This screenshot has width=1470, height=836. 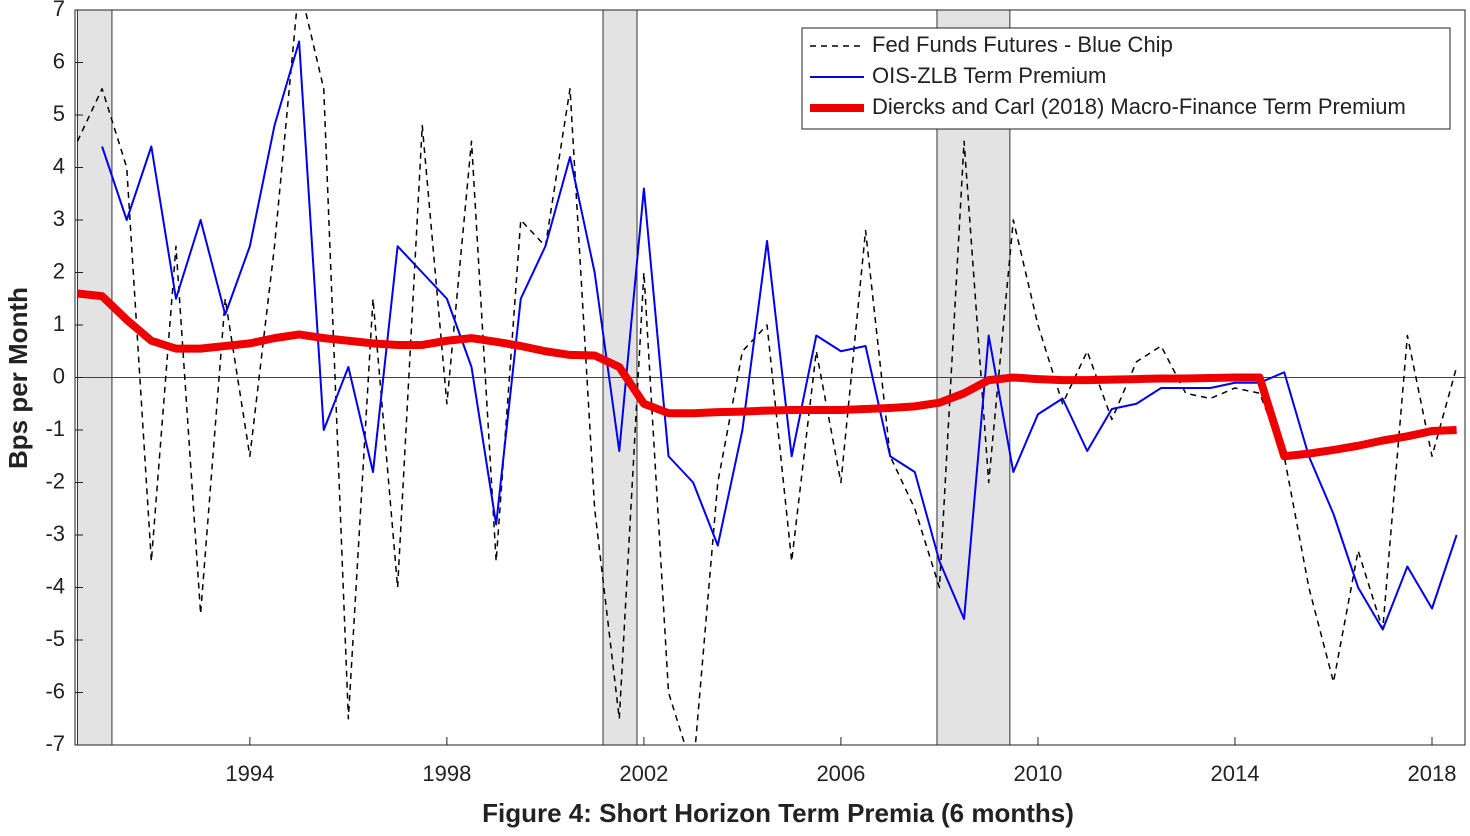 I want to click on y-tick-label: -5, so click(x=55, y=638).